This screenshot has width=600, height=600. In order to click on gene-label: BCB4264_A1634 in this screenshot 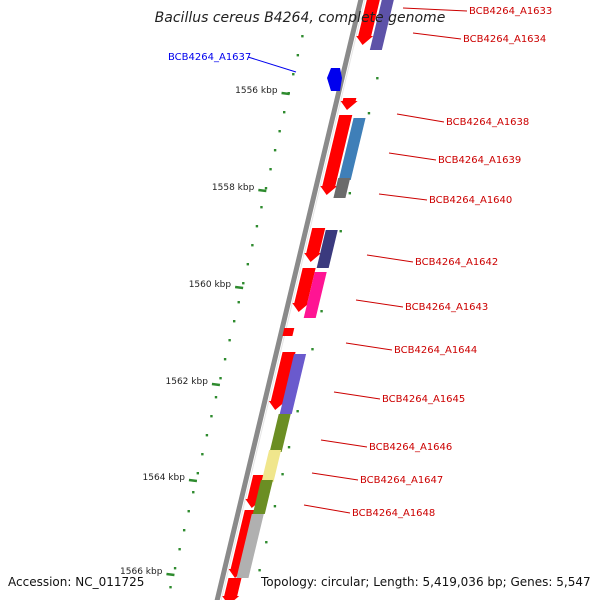, I will do `click(504, 39)`.